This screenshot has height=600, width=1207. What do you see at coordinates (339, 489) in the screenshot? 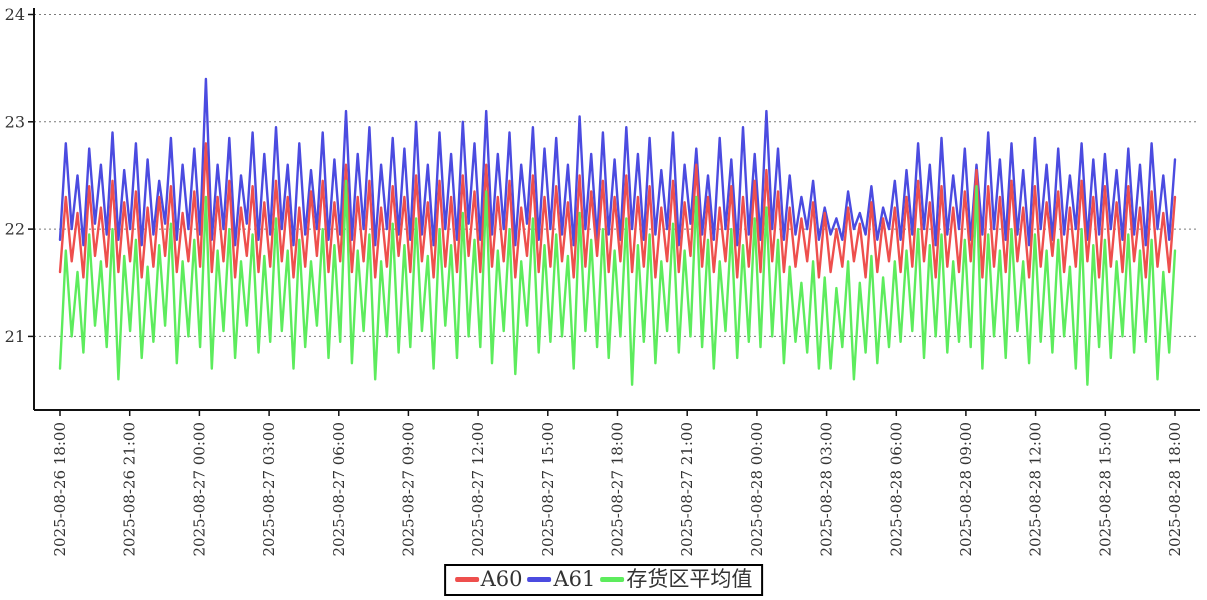
I see `x-tick-label: 2025-08-27 06:00` at bounding box center [339, 489].